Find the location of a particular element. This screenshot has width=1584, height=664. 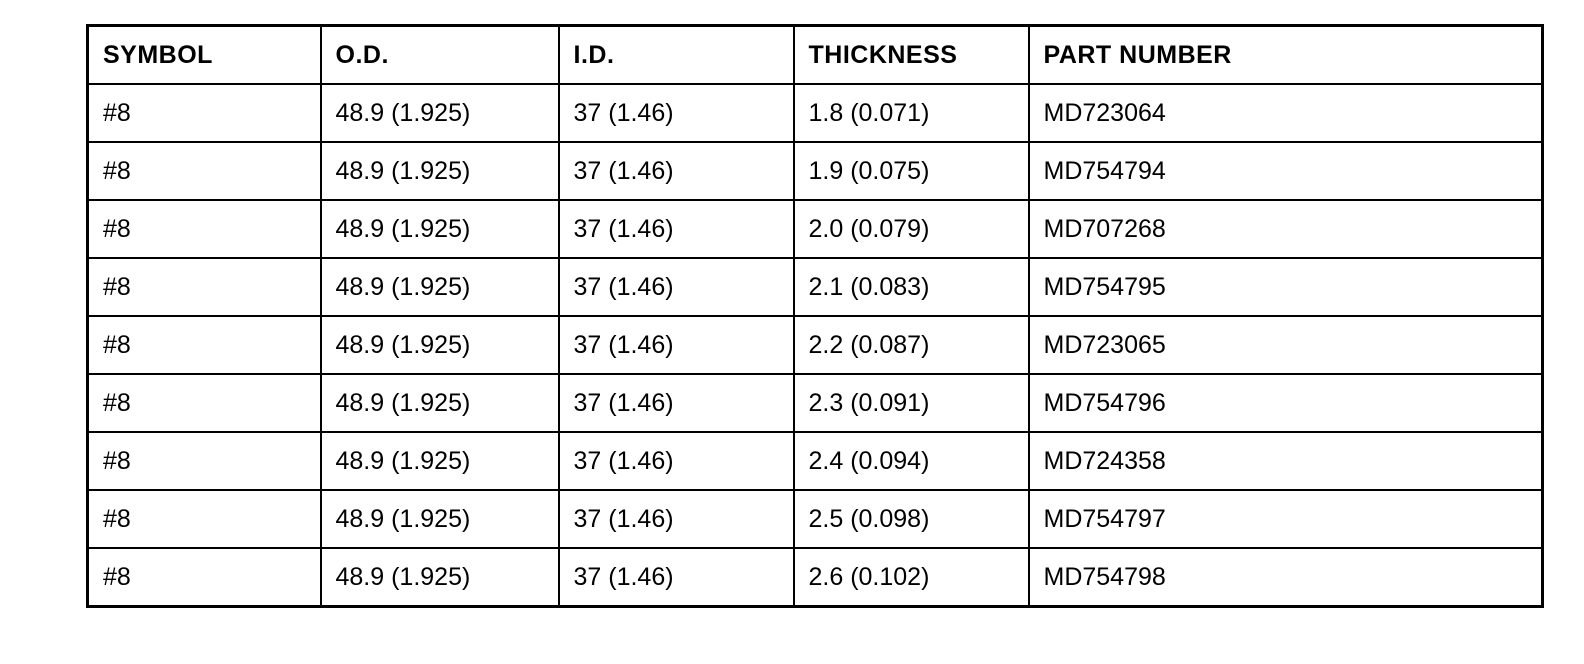

cell-thickness: 2.4 (0.094) is located at coordinates (911, 461).